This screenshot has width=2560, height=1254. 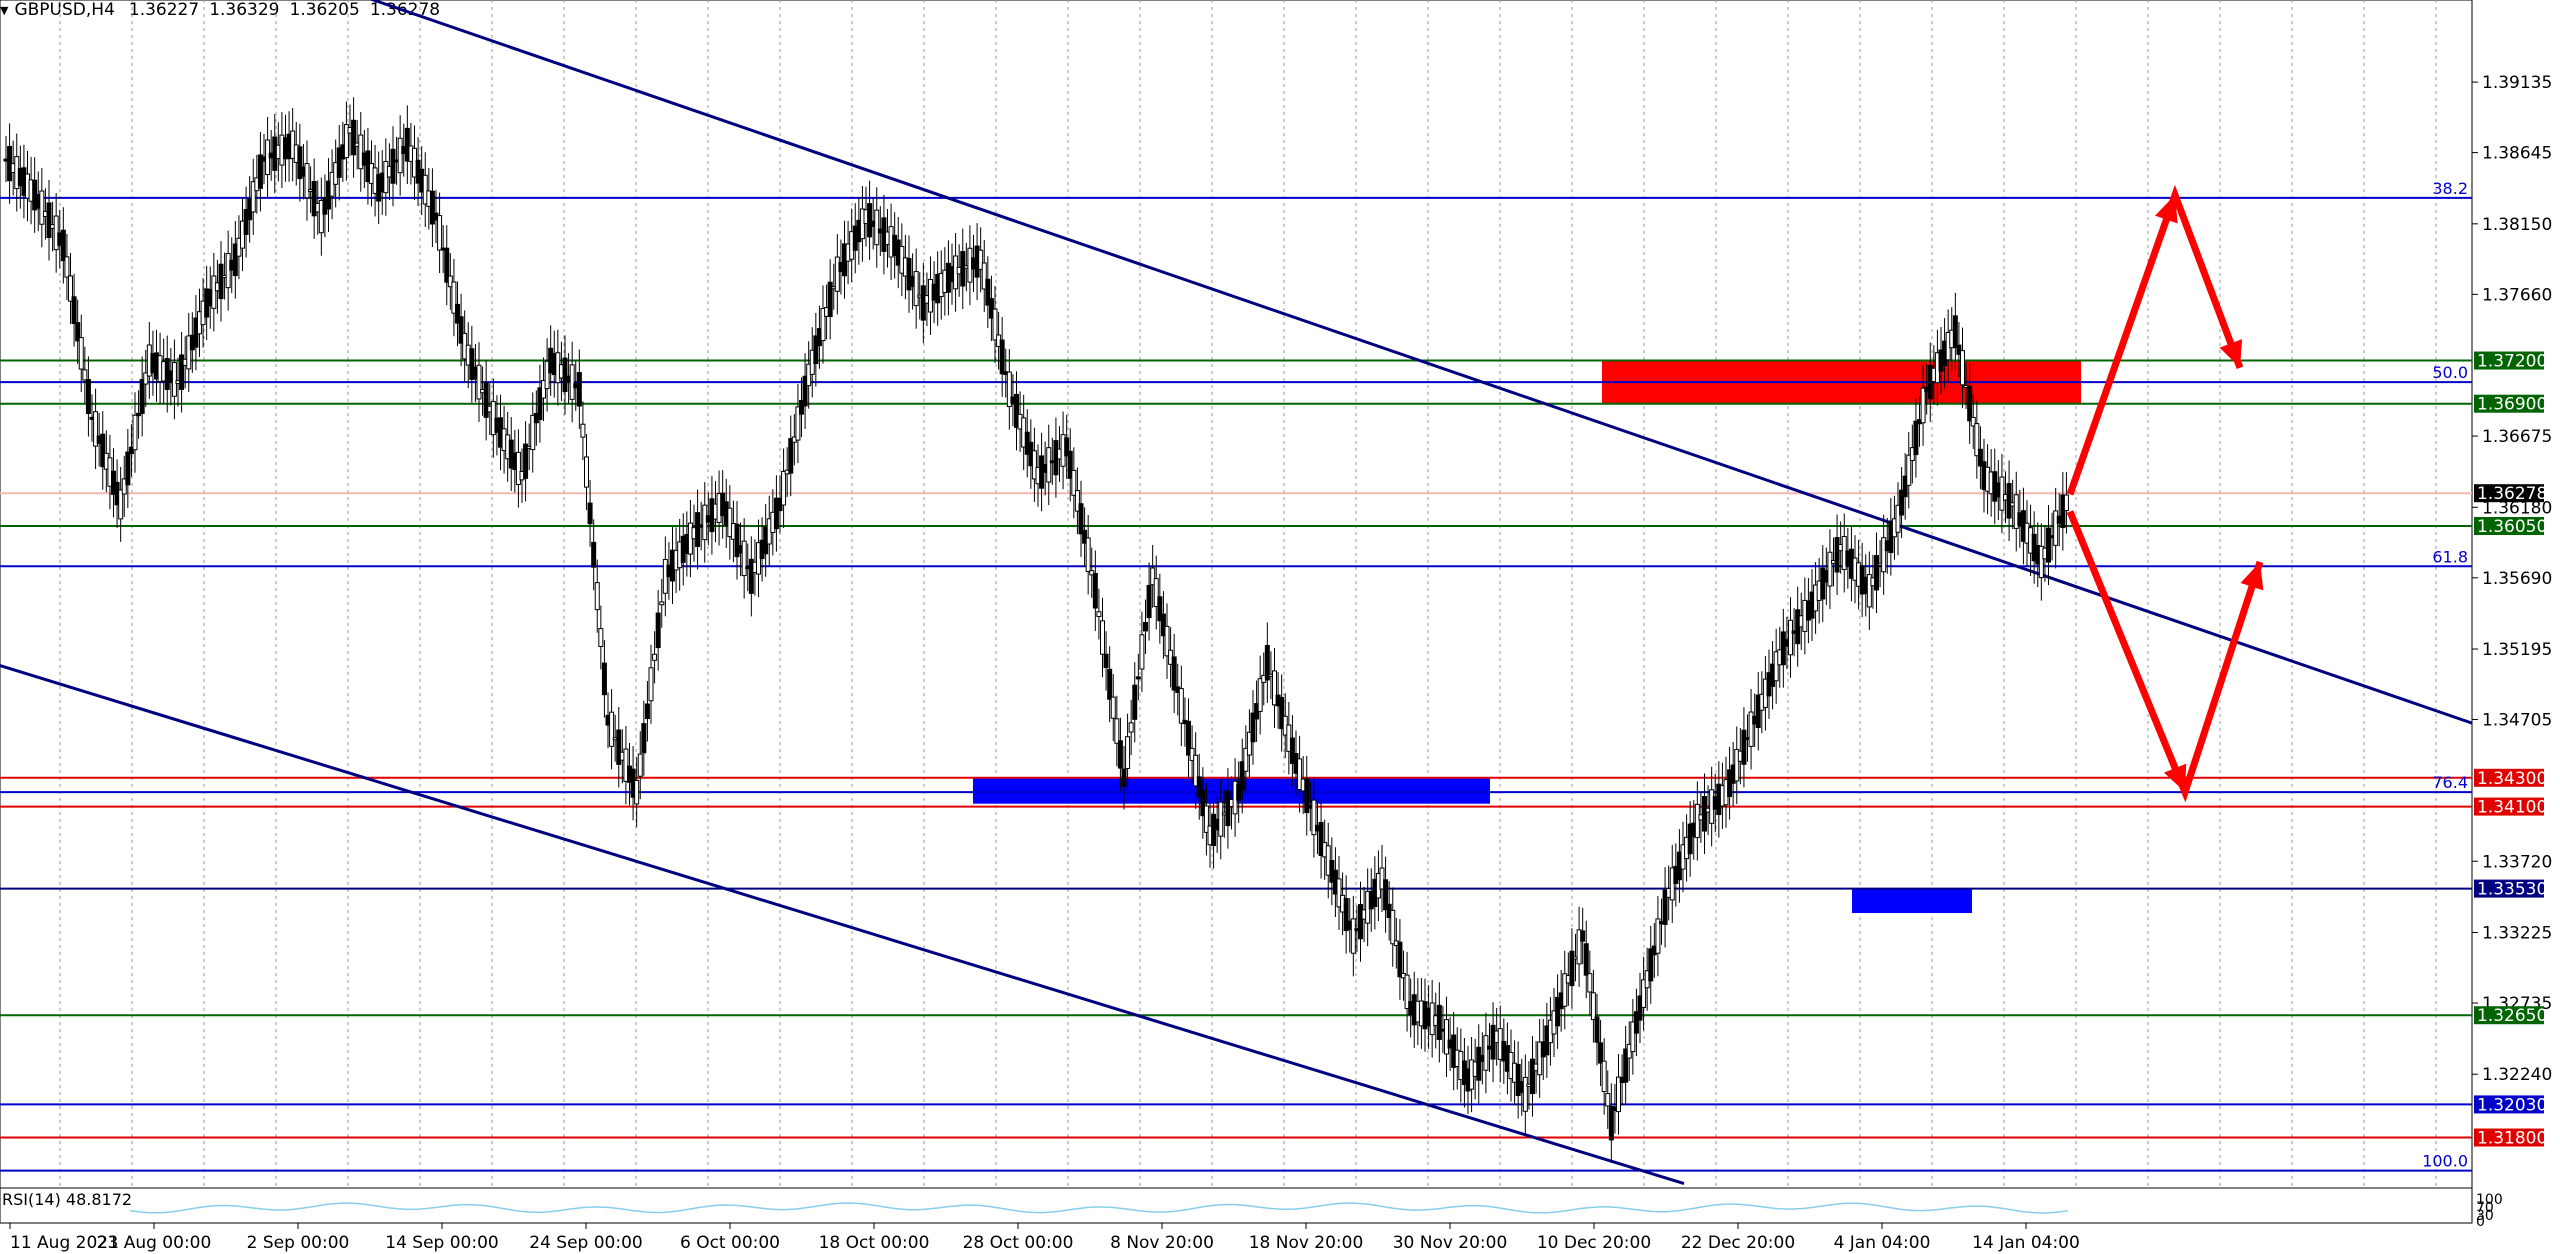 What do you see at coordinates (1162, 1243) in the screenshot?
I see `time-tick-label: 8 Nov 20:00` at bounding box center [1162, 1243].